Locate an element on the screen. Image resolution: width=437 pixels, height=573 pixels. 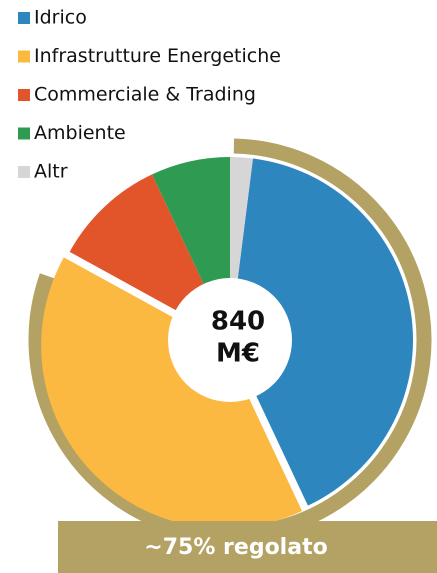
legend-label: Ambiente is located at coordinates (80, 133).